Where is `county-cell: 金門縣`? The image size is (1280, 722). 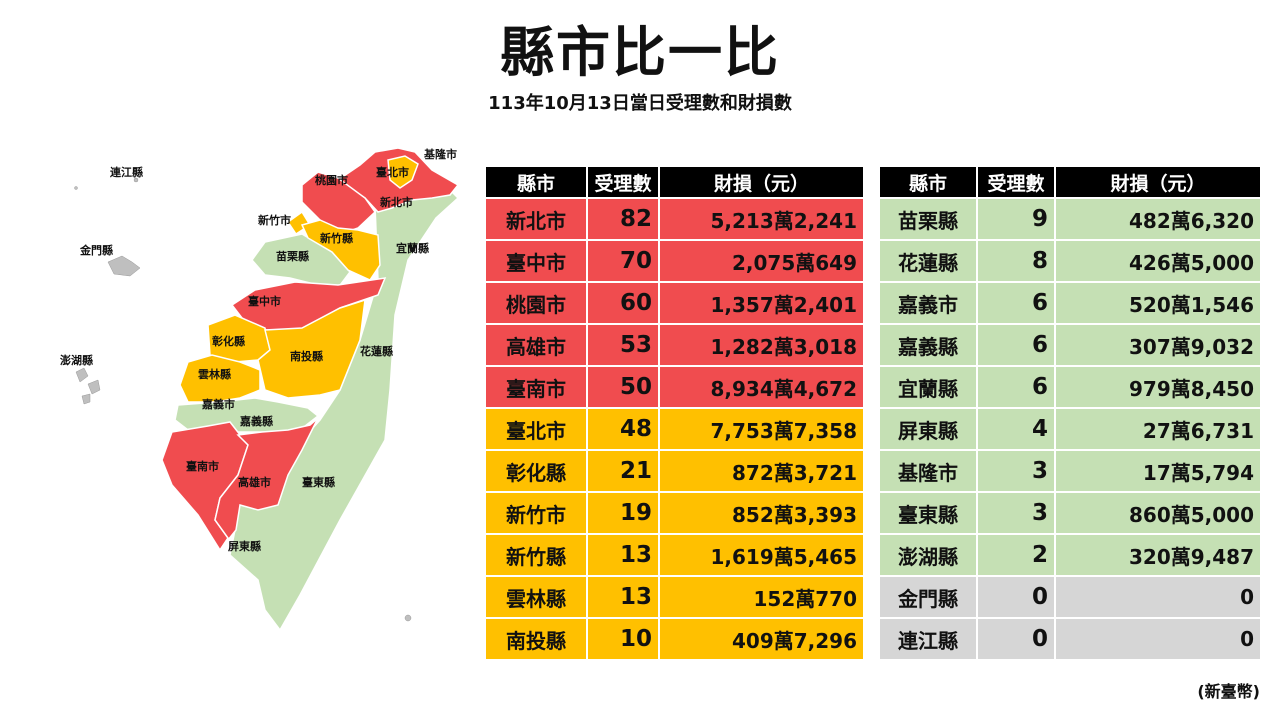
county-cell: 金門縣 is located at coordinates (929, 596).